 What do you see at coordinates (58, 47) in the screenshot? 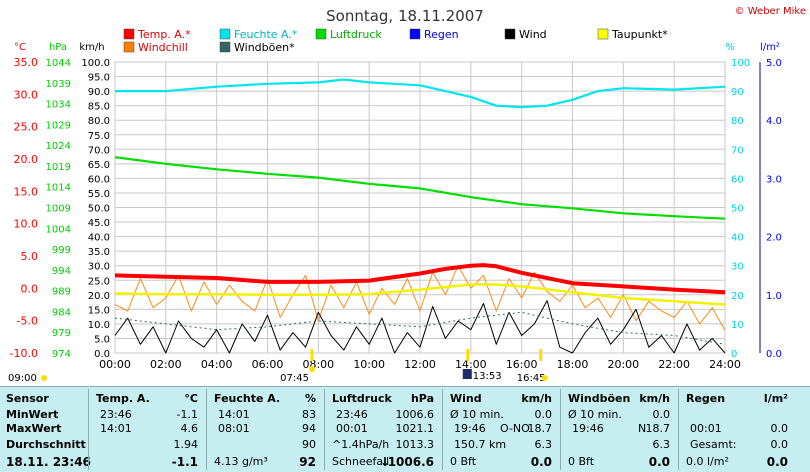
I see `pressure-axis-unit: hPa` at bounding box center [58, 47].